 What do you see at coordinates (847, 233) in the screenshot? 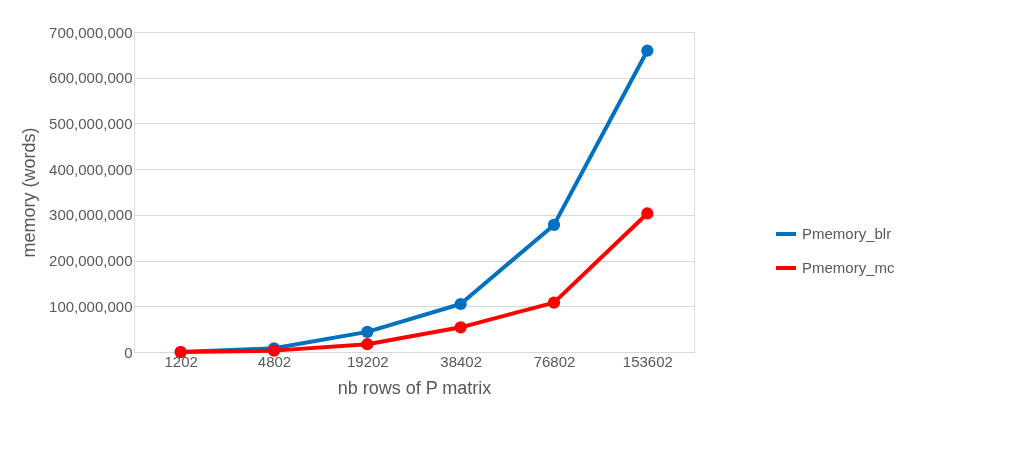
I see `legend-label: Pmemory_blr` at bounding box center [847, 233].